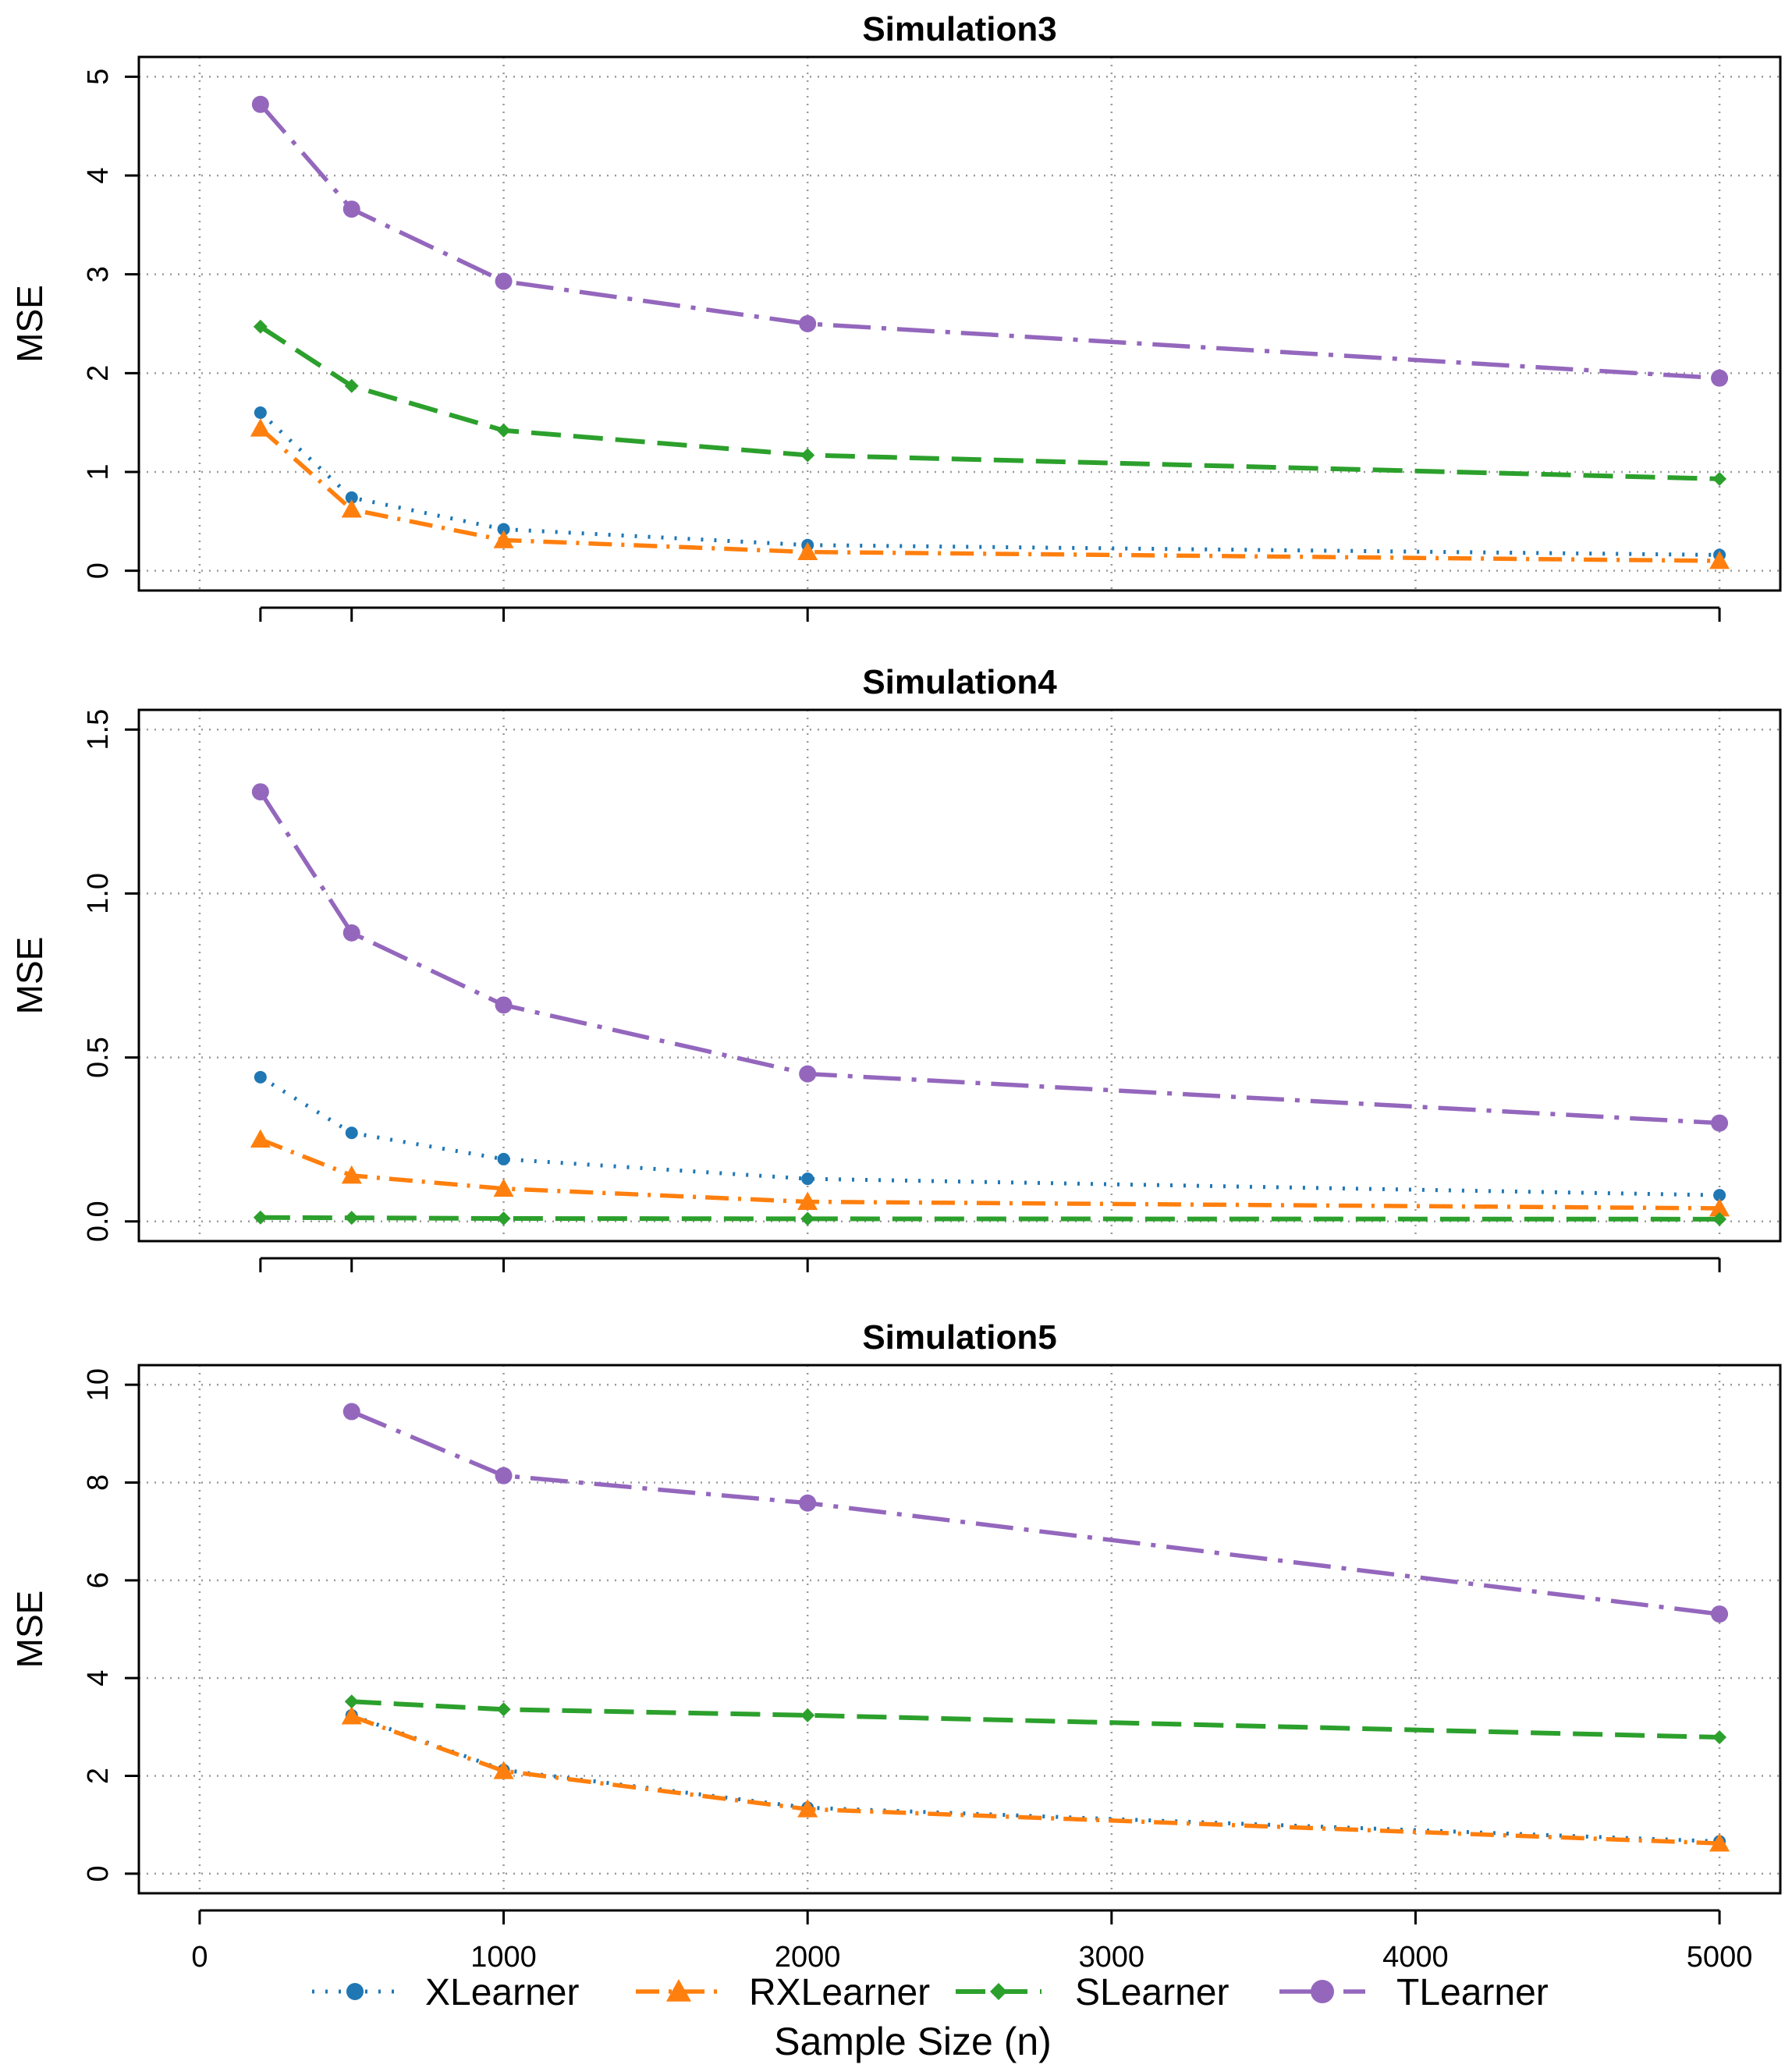 This screenshot has width=1792, height=2068. I want to click on y-tick-label: 3, so click(98, 274).